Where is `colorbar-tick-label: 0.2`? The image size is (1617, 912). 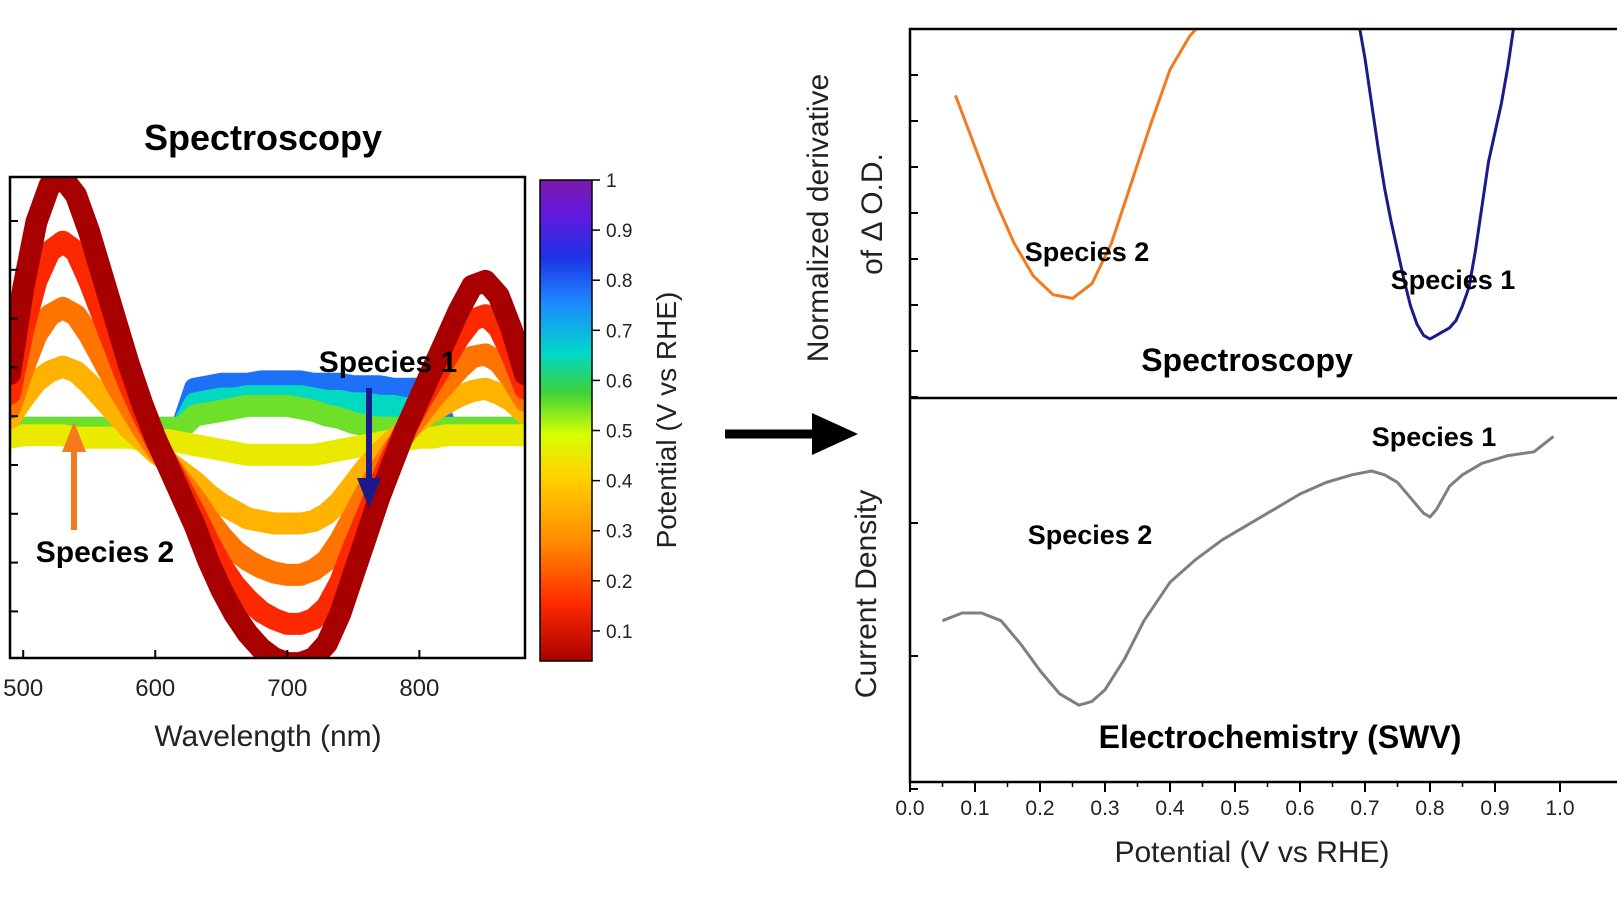
colorbar-tick-label: 0.2 is located at coordinates (619, 582).